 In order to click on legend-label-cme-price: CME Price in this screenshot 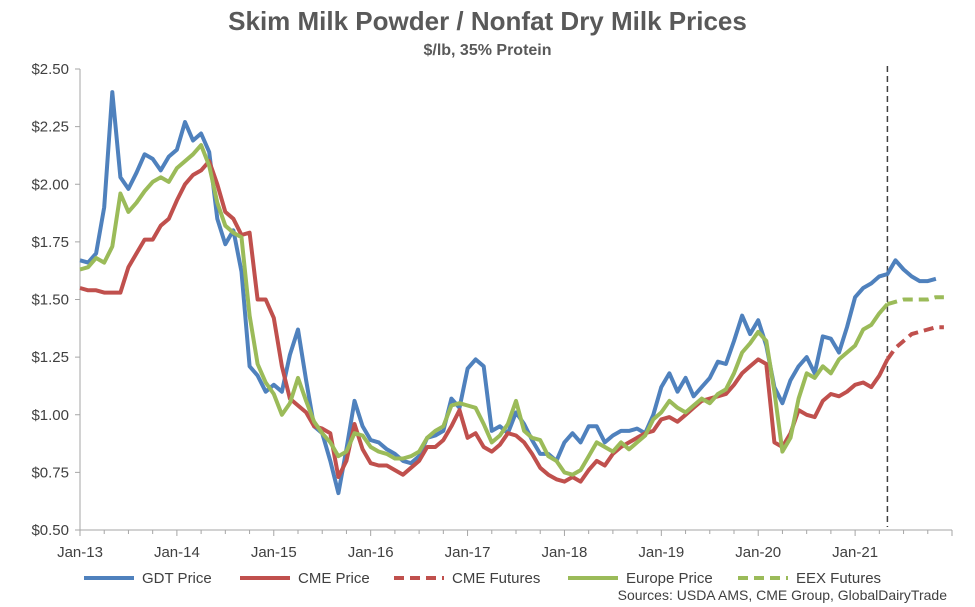, I will do `click(334, 578)`.